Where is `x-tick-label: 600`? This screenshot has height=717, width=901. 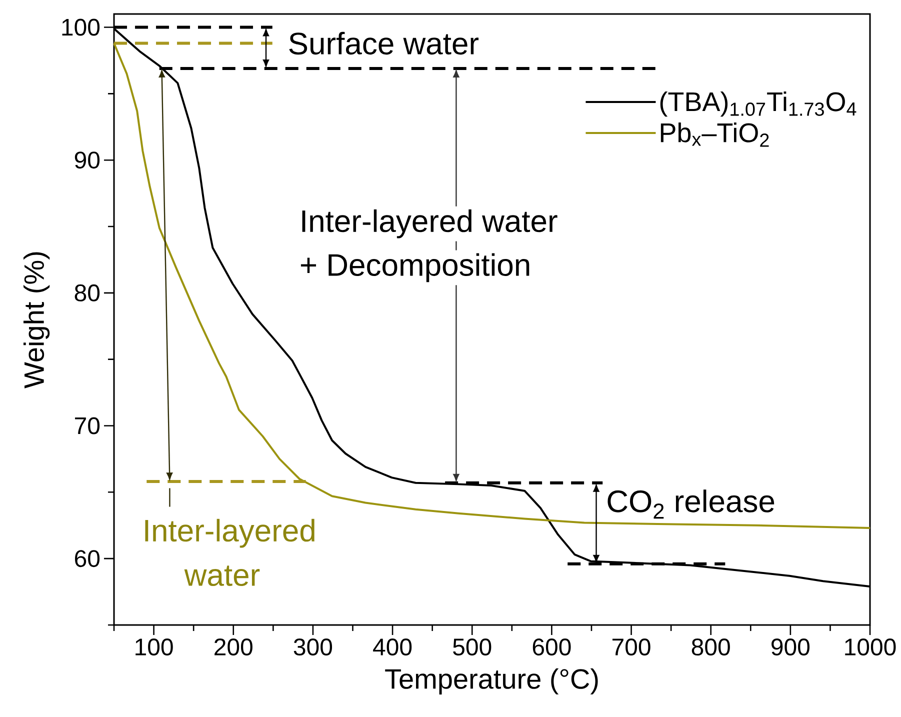 x-tick-label: 600 is located at coordinates (551, 647).